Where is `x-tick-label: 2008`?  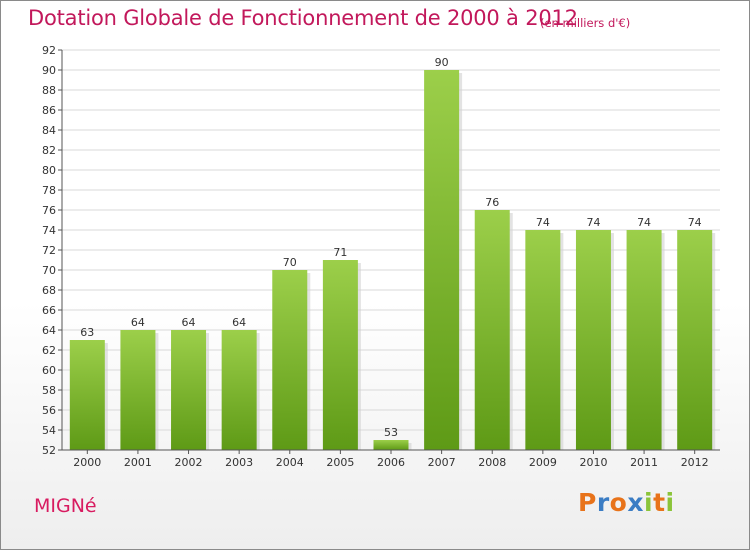 x-tick-label: 2008 is located at coordinates (492, 462).